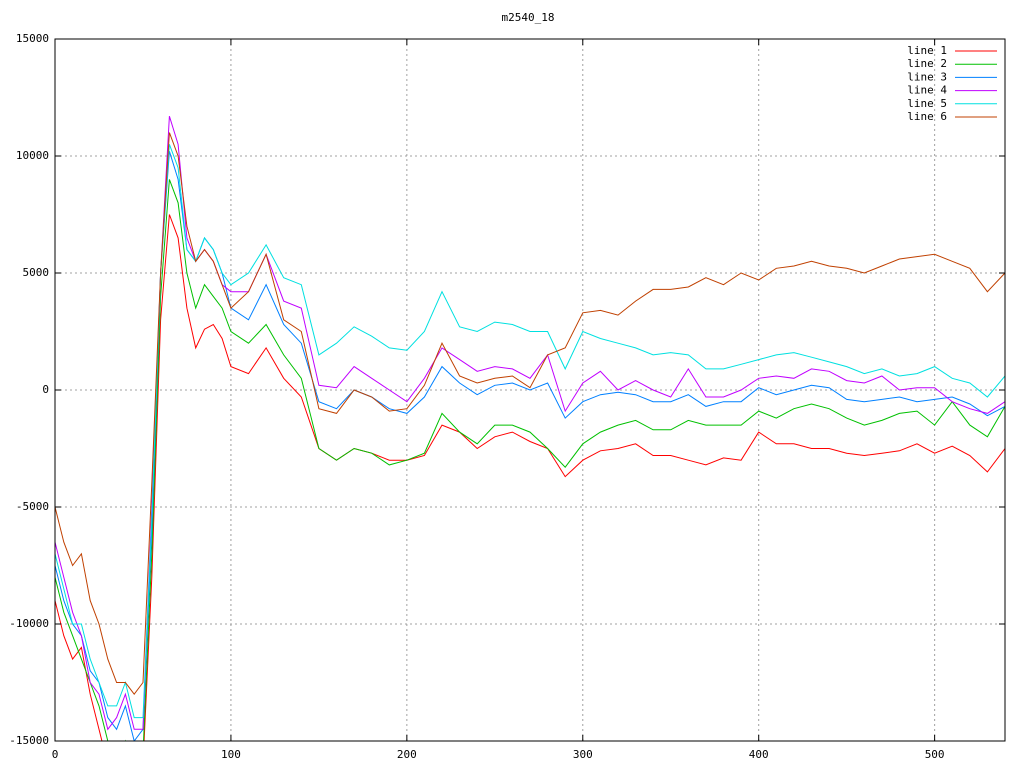 This screenshot has height=768, width=1024. Describe the element at coordinates (36, 272) in the screenshot. I see `y-tick-label: 5000` at that location.